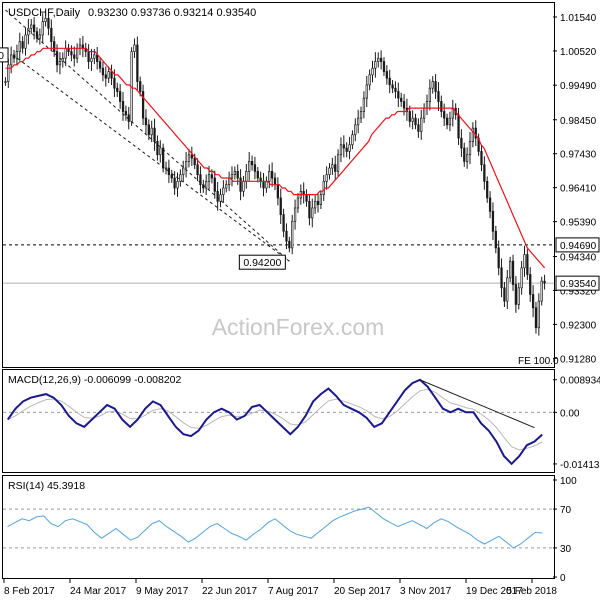 Image resolution: width=600 pixels, height=605 pixels. Describe the element at coordinates (578, 121) in the screenshot. I see `price-tick-label: 0.98450` at that location.